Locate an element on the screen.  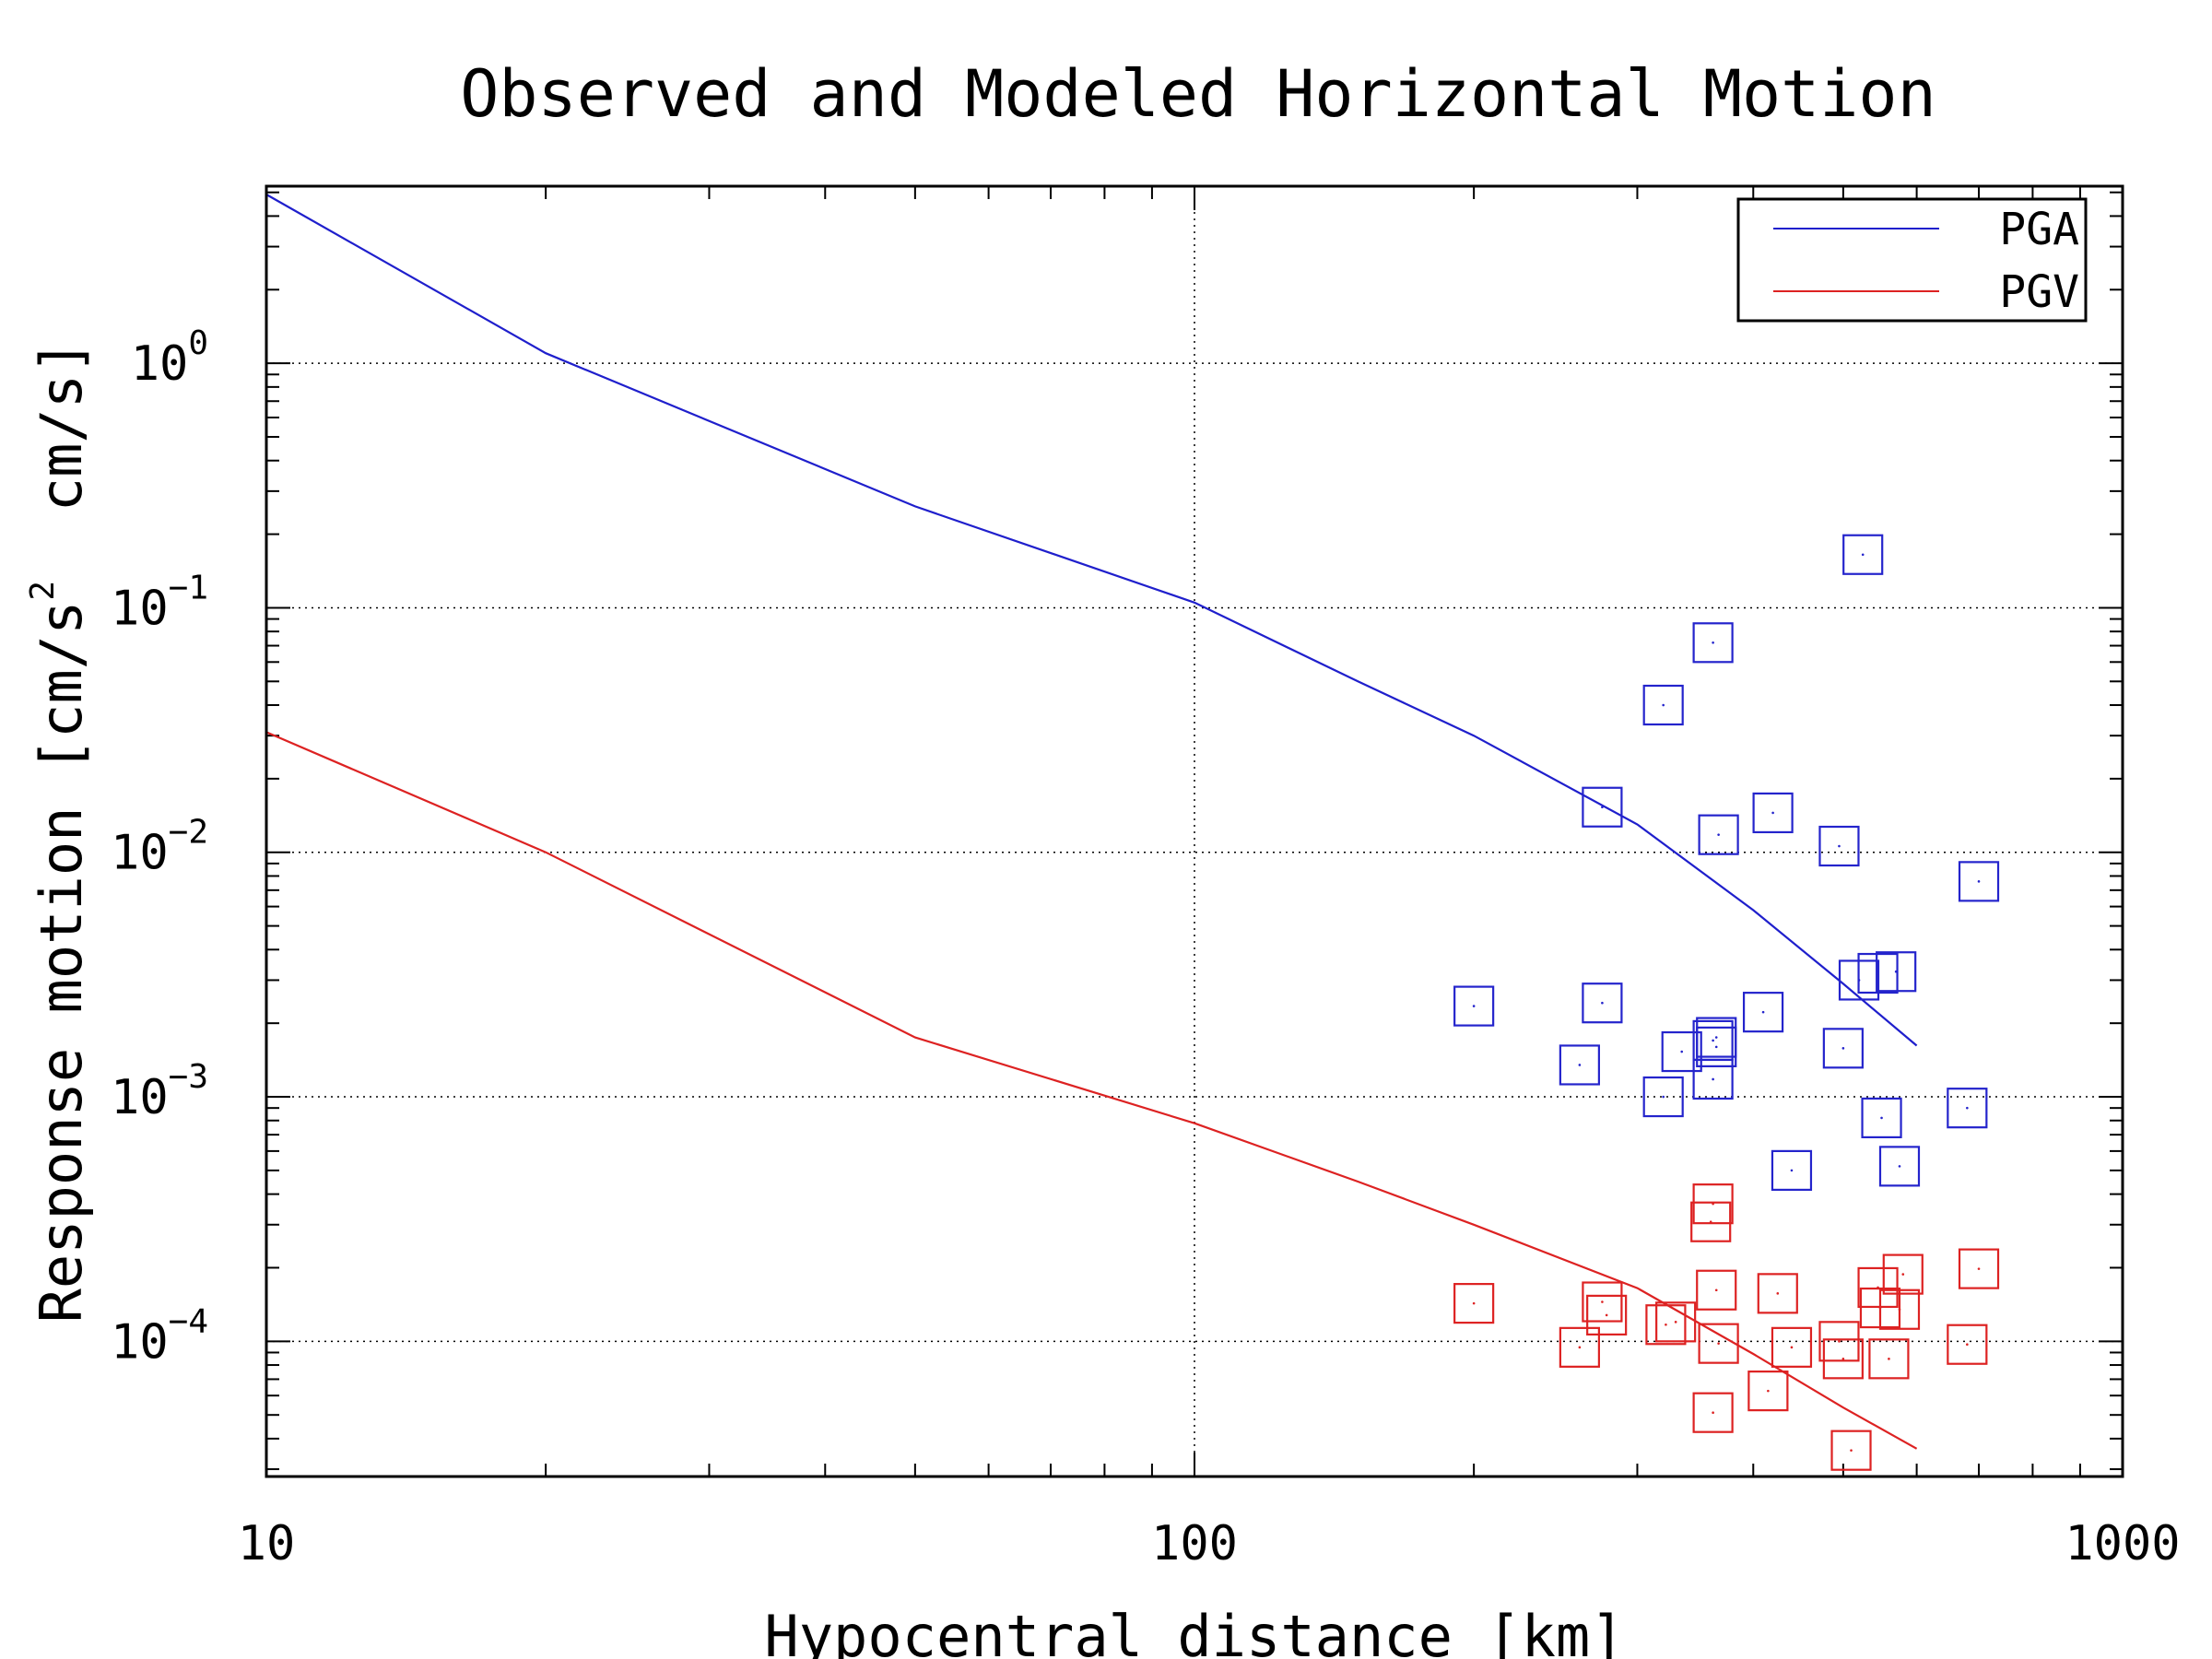
y-tick-label: 10⁻⁴ is located at coordinates (159, 1336).